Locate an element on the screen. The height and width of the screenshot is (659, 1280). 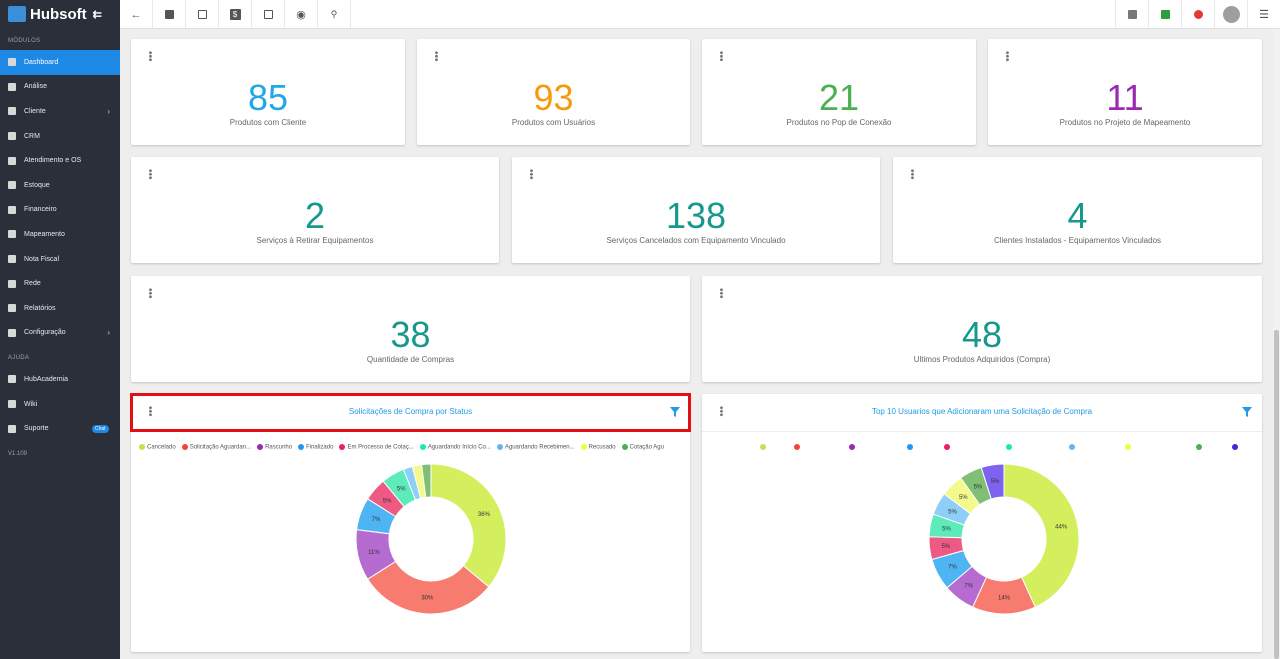
sidebar-item: Mapeamento is located at coordinates (60, 234).